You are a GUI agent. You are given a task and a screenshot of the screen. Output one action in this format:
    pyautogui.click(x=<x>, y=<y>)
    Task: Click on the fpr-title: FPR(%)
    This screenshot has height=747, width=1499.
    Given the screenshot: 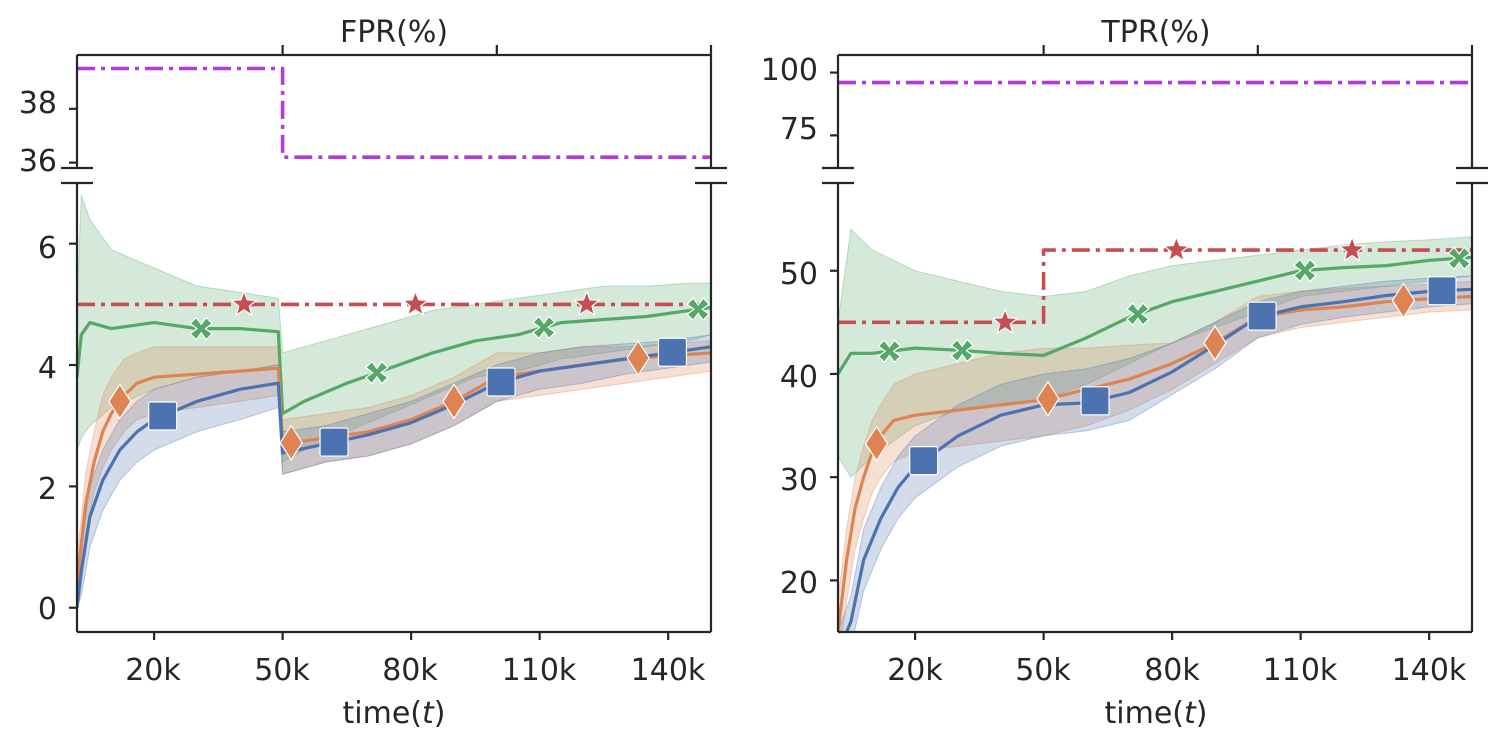 What is the action you would take?
    pyautogui.click(x=394, y=32)
    